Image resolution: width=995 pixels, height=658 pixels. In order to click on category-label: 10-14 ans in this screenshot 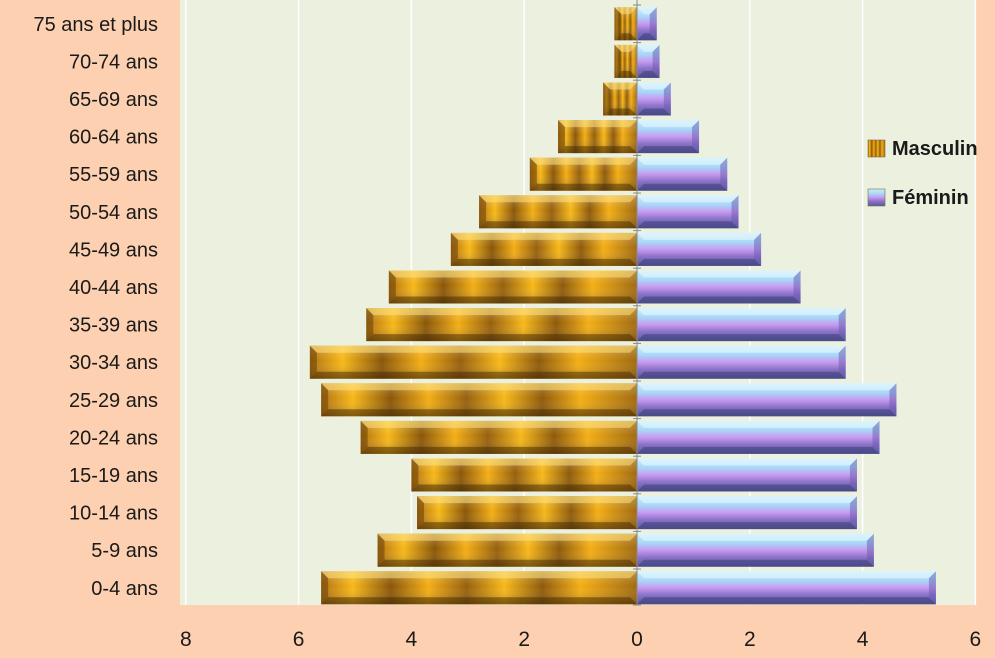, I will do `click(113, 514)`.